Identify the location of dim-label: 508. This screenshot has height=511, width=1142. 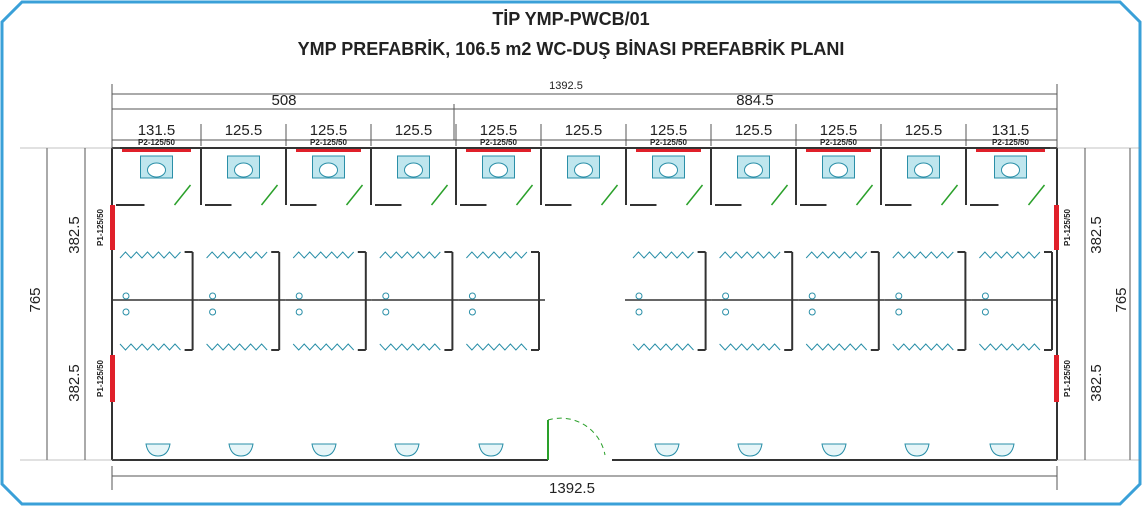
(283, 100).